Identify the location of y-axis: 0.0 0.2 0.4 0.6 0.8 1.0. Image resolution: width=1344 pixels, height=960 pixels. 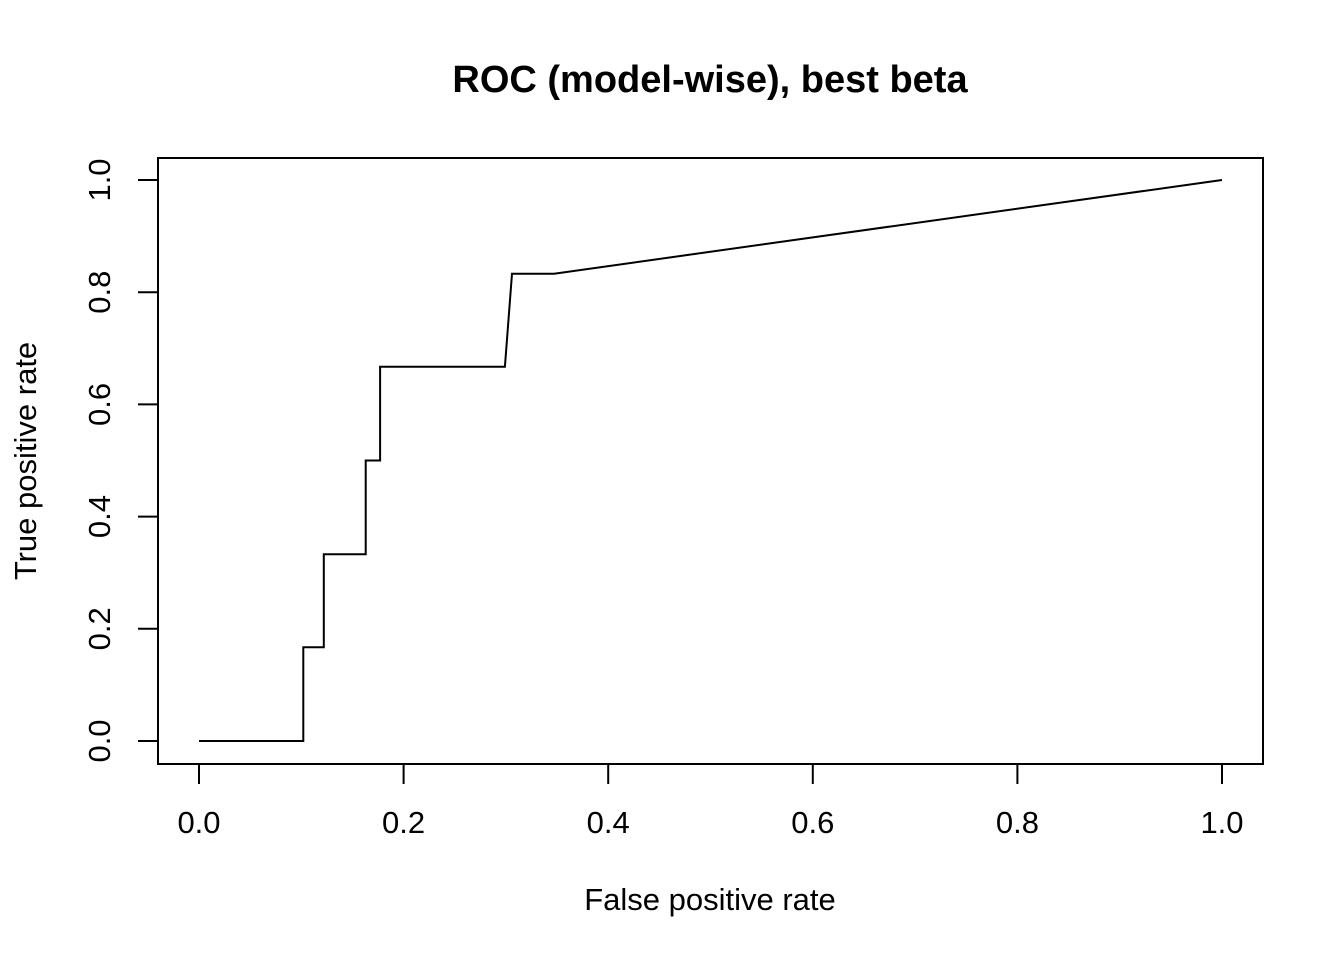
(120, 460).